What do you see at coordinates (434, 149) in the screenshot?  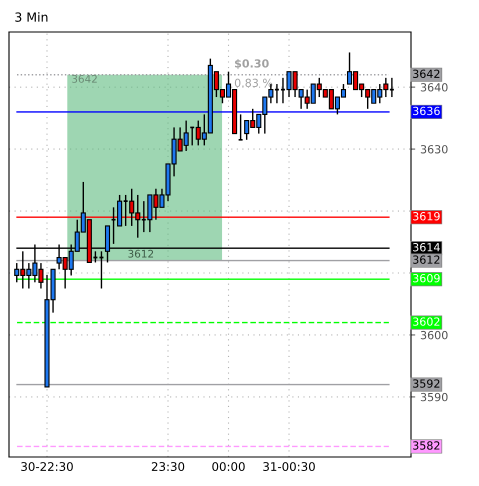 I see `y-tick-label: 3630` at bounding box center [434, 149].